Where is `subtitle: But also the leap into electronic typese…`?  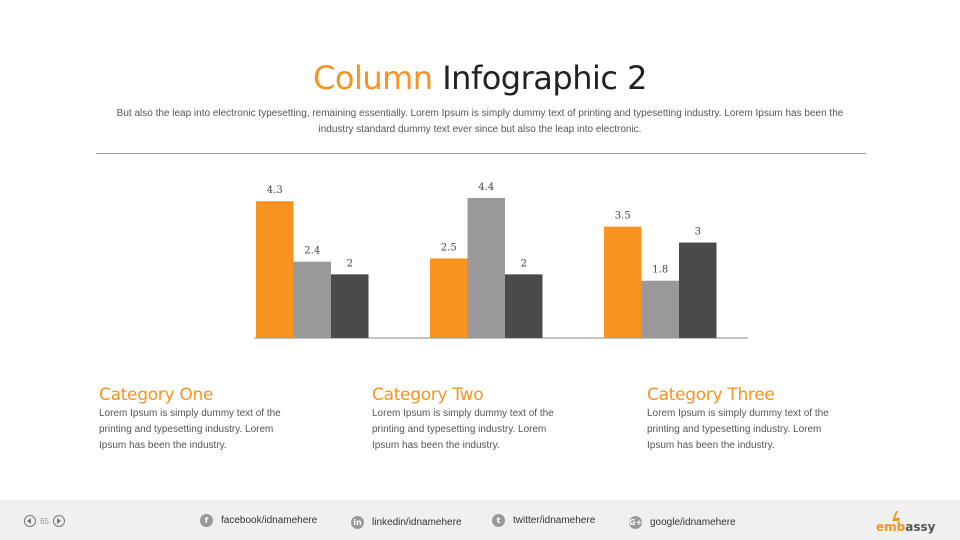
subtitle: But also the leap into electronic typese… is located at coordinates (480, 121).